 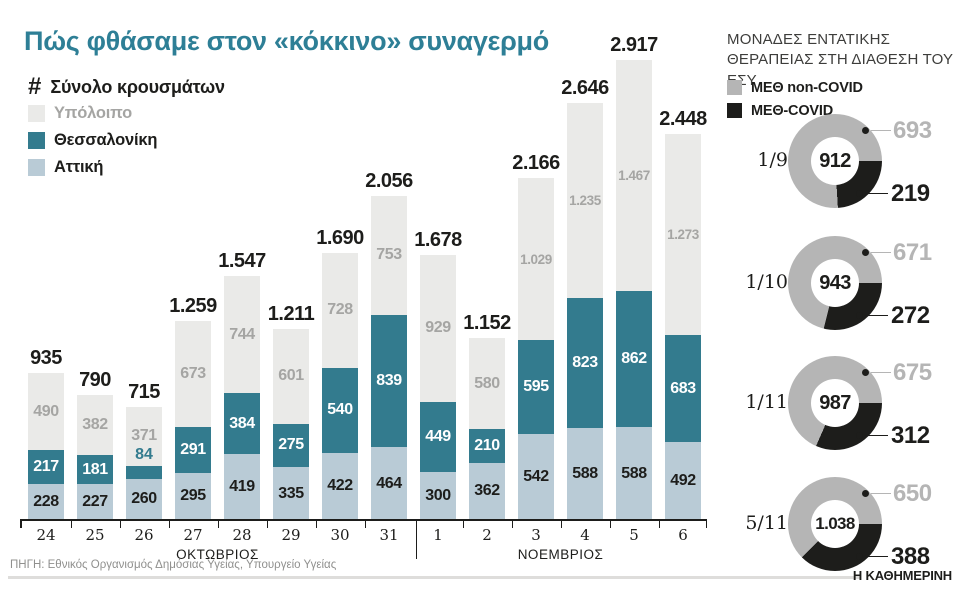 I want to click on axis-day-label: 24, so click(x=46, y=535).